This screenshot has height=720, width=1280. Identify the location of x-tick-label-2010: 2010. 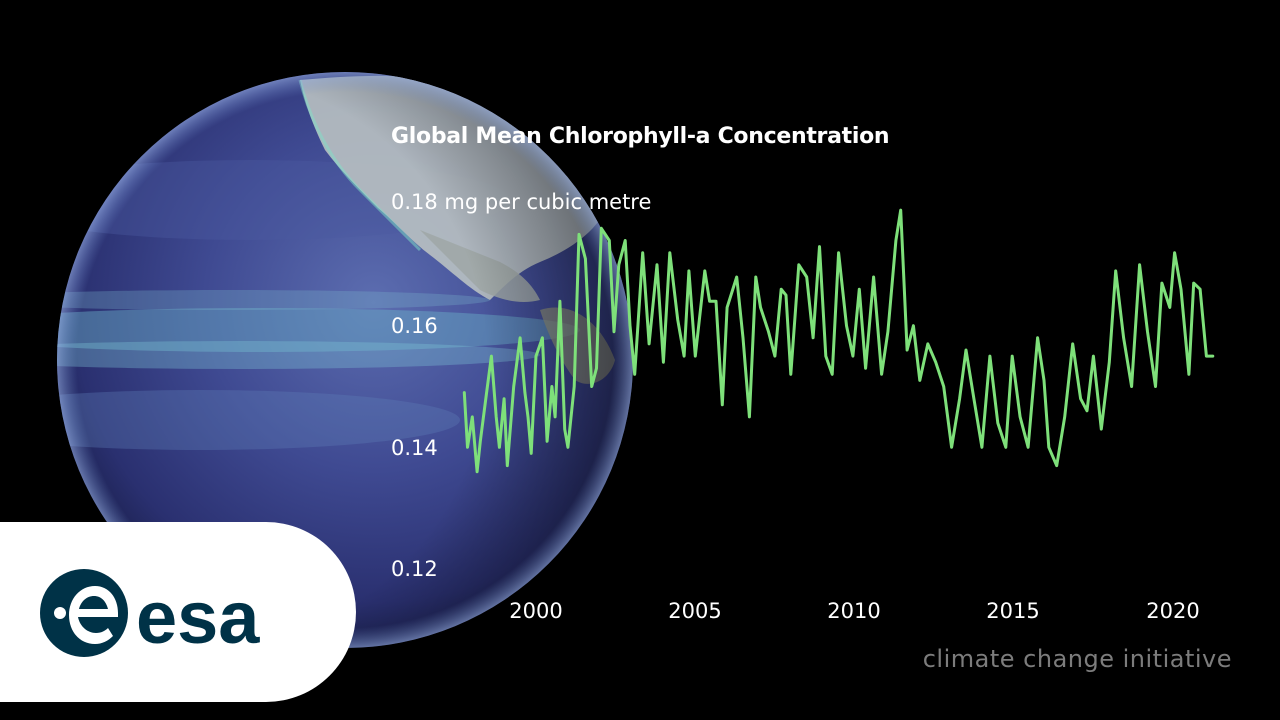
(854, 611).